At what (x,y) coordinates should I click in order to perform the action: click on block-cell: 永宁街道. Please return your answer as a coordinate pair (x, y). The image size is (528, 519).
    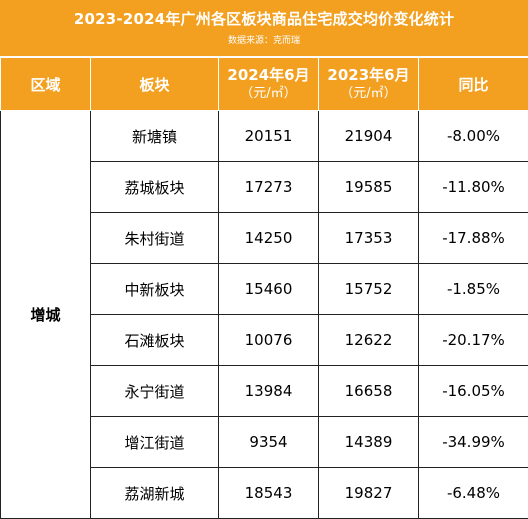
    Looking at the image, I should click on (155, 391).